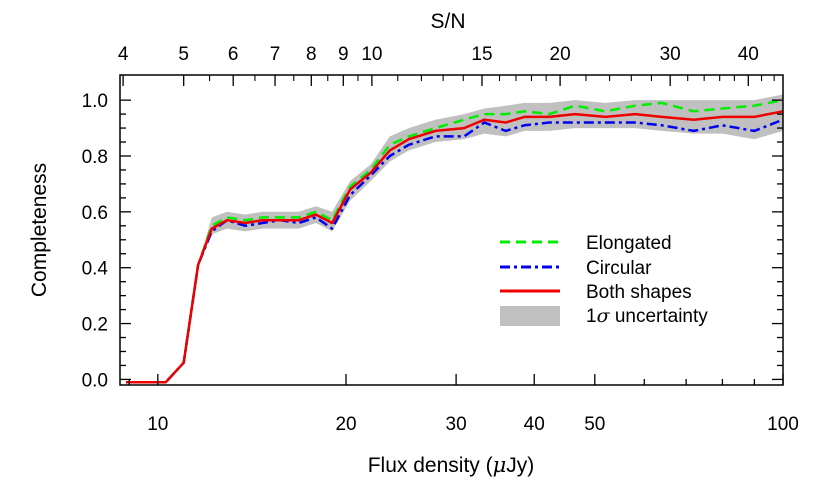 The width and height of the screenshot is (830, 486). What do you see at coordinates (430, 465) in the screenshot?
I see `x-axis-title-prefix: Flux density (` at bounding box center [430, 465].